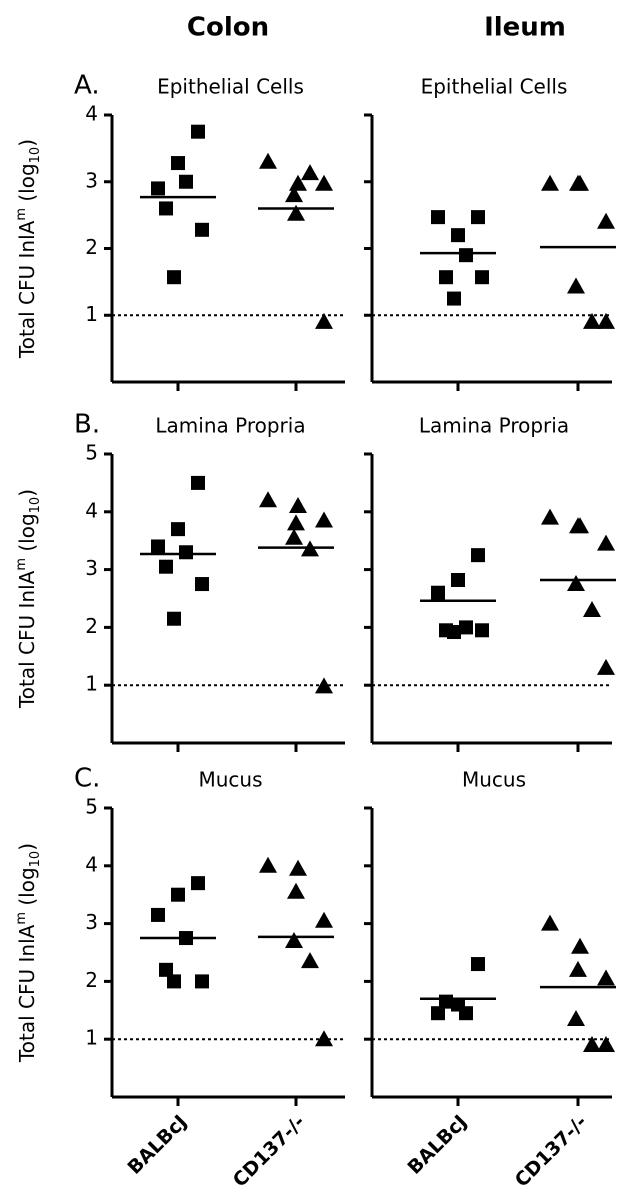 The height and width of the screenshot is (1199, 641). What do you see at coordinates (525, 28) in the screenshot?
I see `column-title: Ileum` at bounding box center [525, 28].